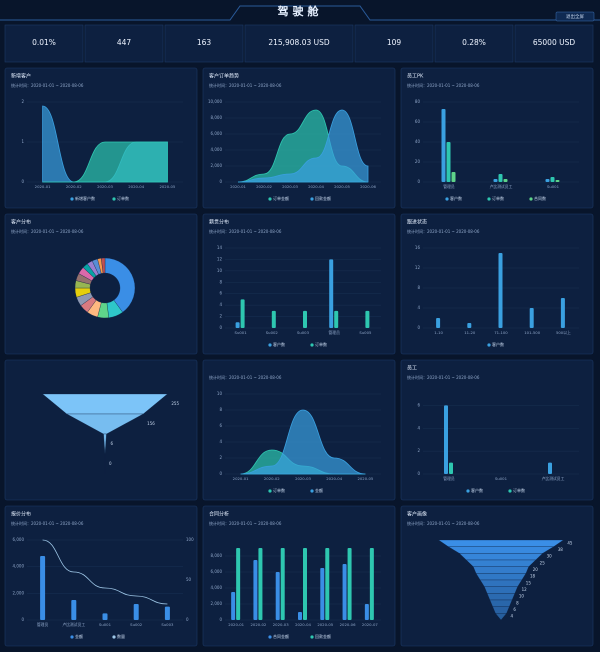 This screenshot has height=652, width=600. I want to click on x-tick-label: 500以上, so click(563, 332).